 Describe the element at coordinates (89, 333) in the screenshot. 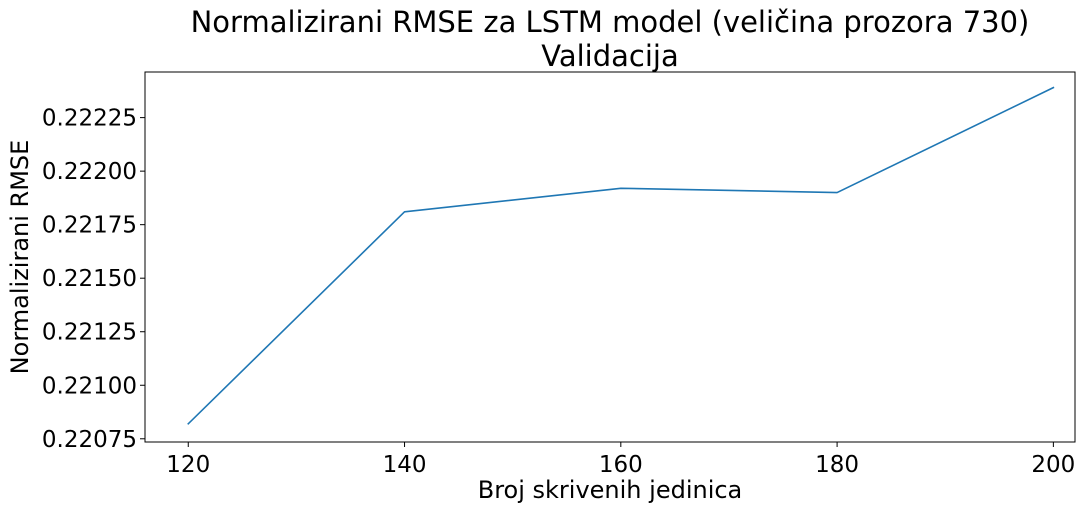

I see `y-tick-label: 0.22125` at that location.